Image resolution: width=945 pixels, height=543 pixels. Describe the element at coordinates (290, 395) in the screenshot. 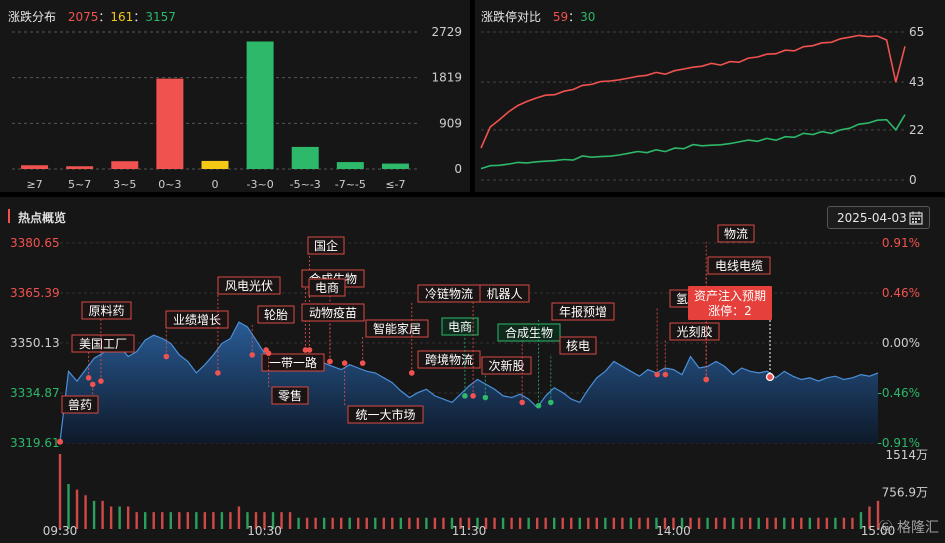

I see `annotation-label: 零售` at that location.